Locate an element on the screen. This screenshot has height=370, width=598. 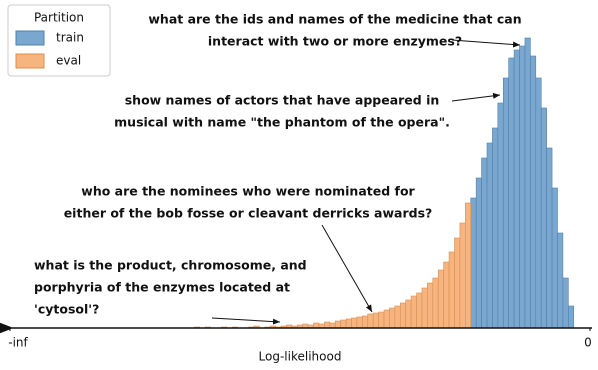
x-tick-label: -inf is located at coordinates (18, 343).